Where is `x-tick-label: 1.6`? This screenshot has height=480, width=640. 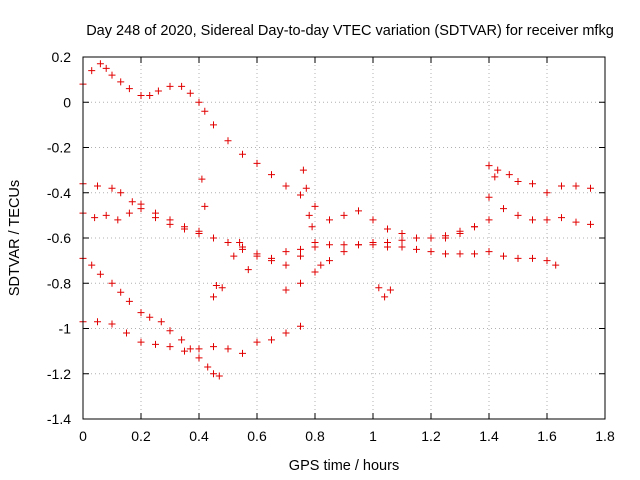 x-tick-label: 1.6 is located at coordinates (547, 436).